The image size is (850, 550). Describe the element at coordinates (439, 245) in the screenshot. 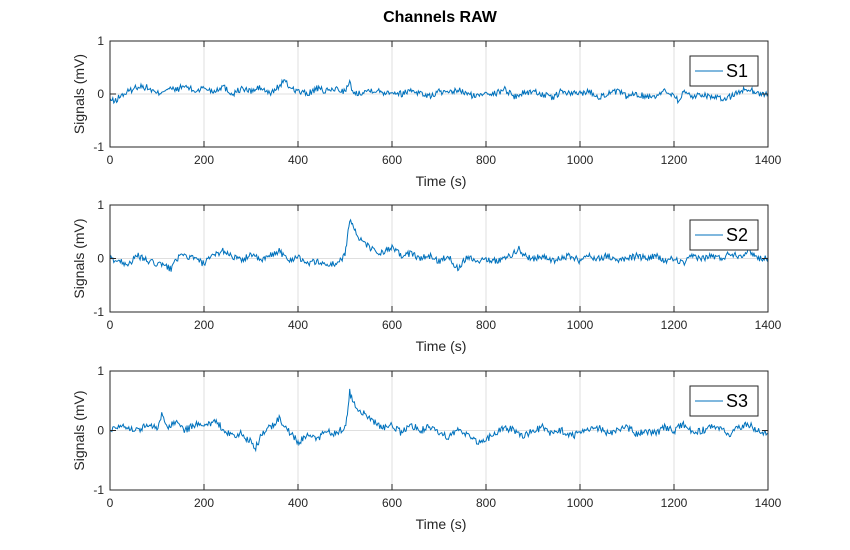

I see `series-line-S2` at that location.